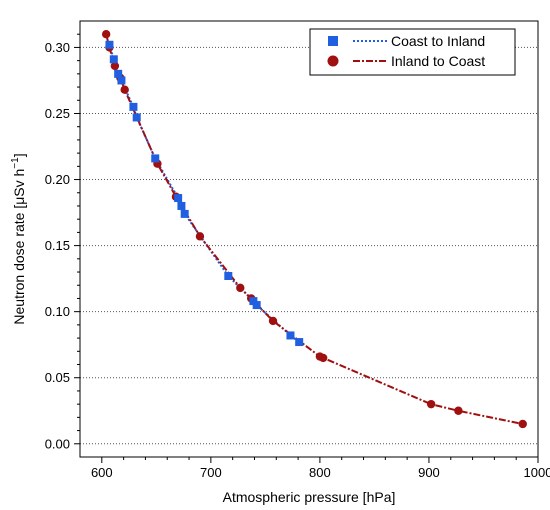 This screenshot has width=550, height=510. I want to click on y-tick-label-0: 0.00, so click(57, 443).